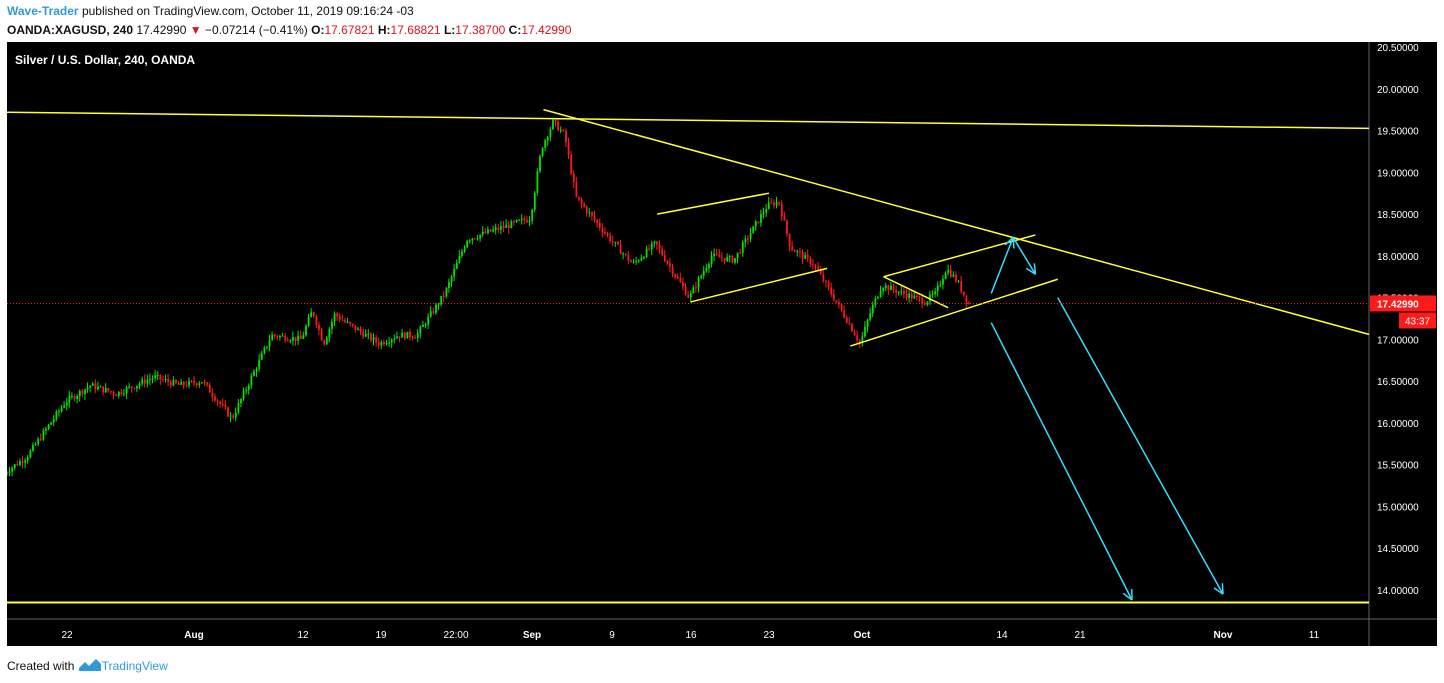 This screenshot has height=683, width=1444. I want to click on countdown-label: 43:37, so click(1417, 321).